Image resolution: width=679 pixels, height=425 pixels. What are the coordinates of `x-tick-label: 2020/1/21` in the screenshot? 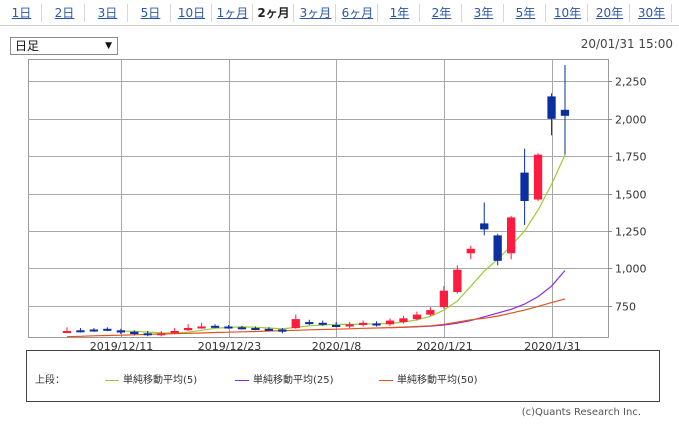 It's located at (444, 345).